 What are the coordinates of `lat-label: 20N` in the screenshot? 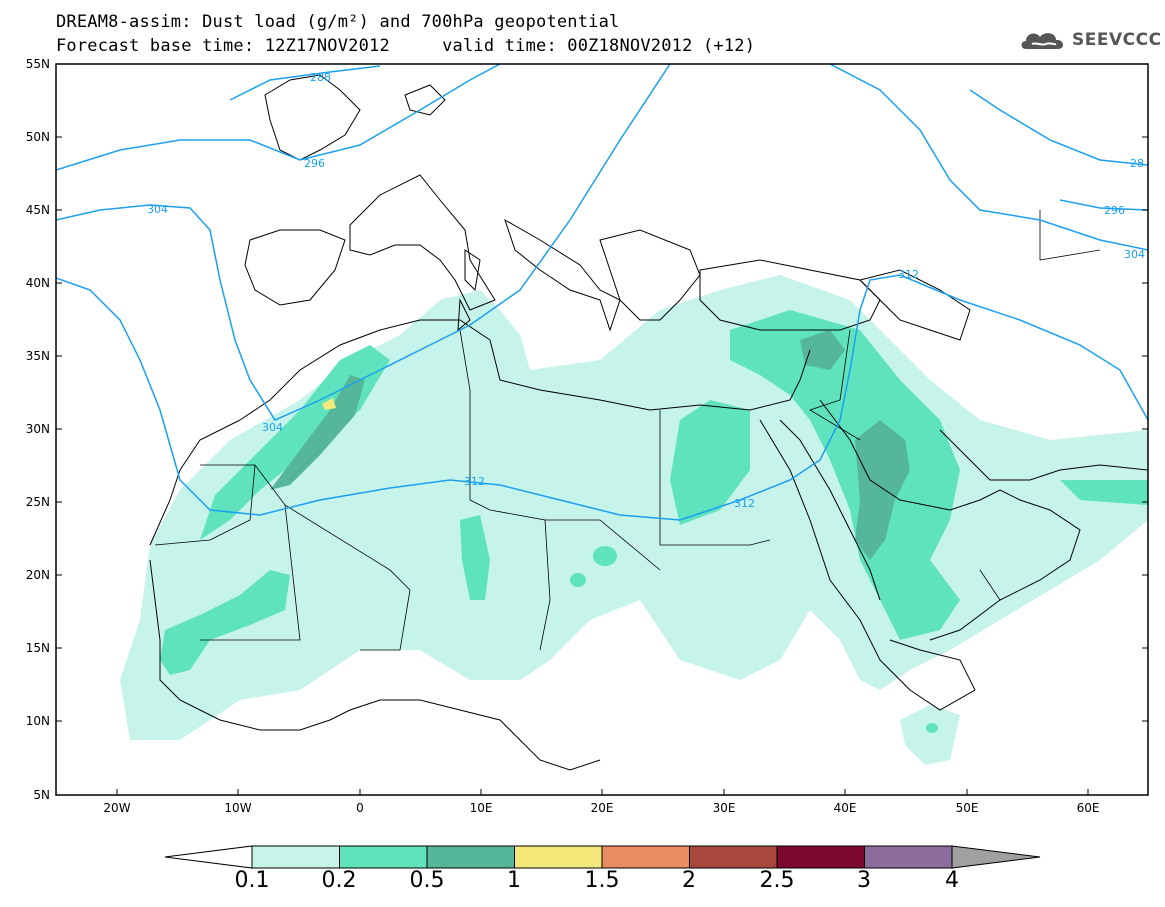 It's located at (37, 575).